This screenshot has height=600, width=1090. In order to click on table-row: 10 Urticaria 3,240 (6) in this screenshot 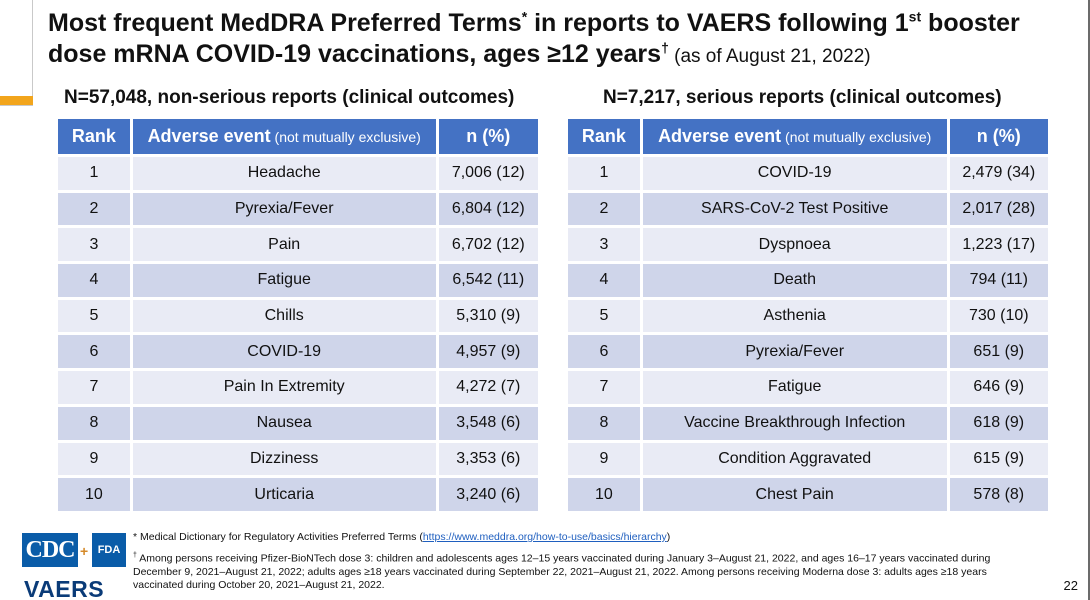, I will do `click(298, 494)`.